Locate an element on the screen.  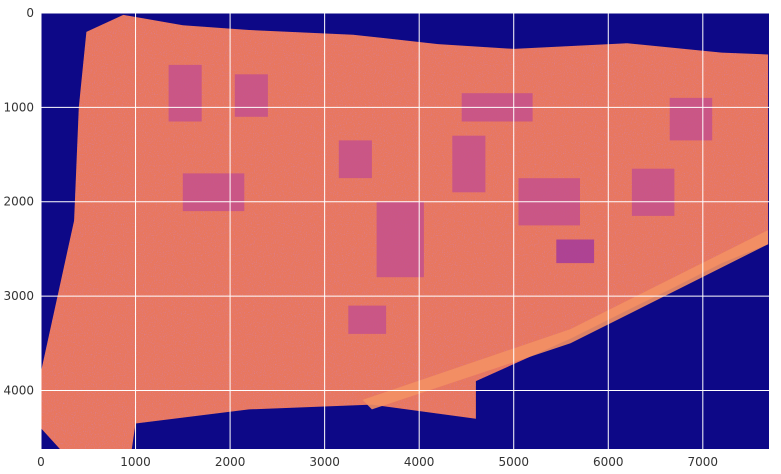
x-tick-label: 2000 is located at coordinates (230, 462).